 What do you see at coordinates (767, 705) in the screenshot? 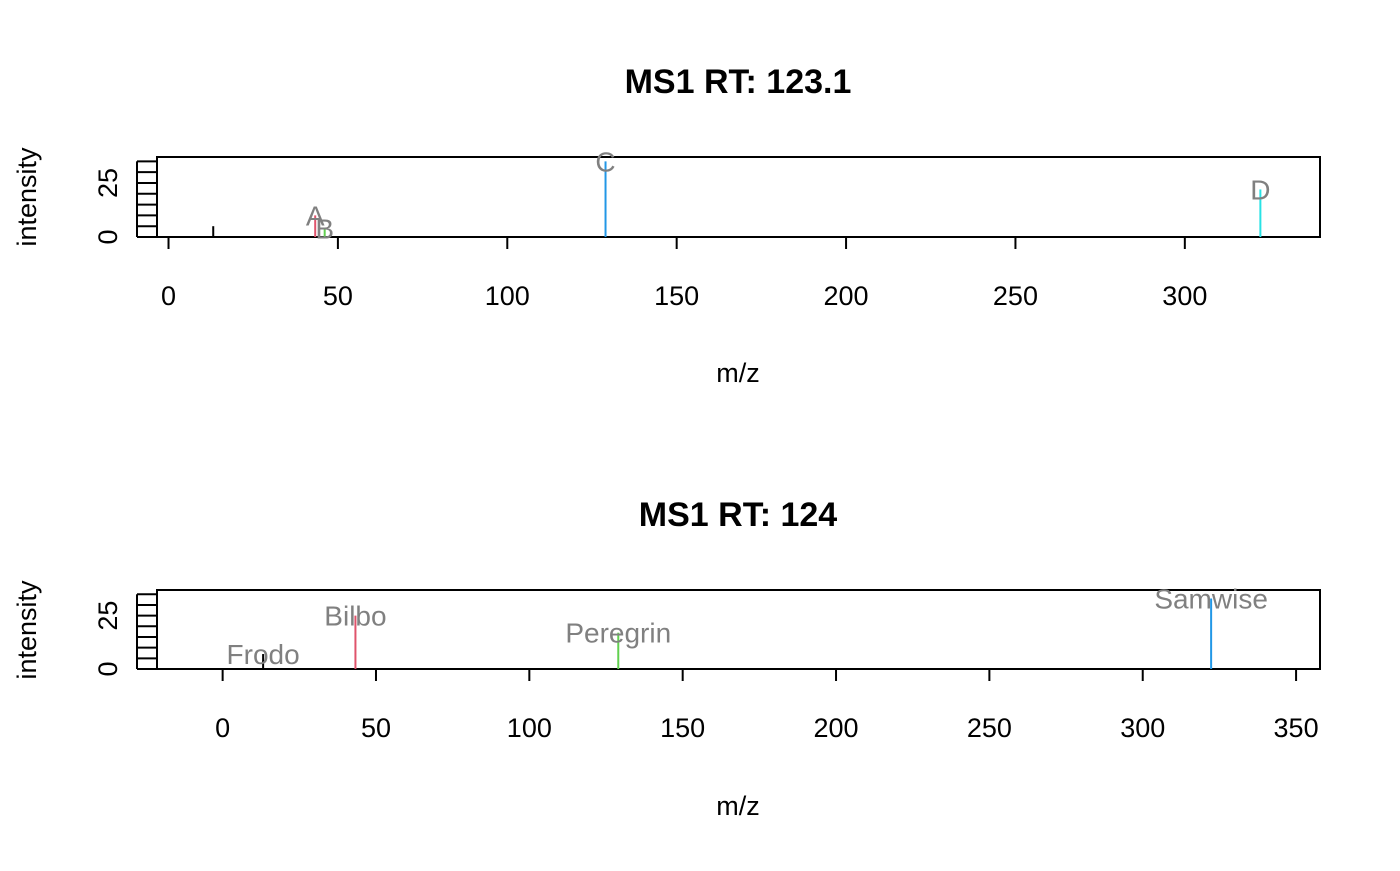
I see `x-axis: 0 50 100 150 200 250 300 350` at bounding box center [767, 705].